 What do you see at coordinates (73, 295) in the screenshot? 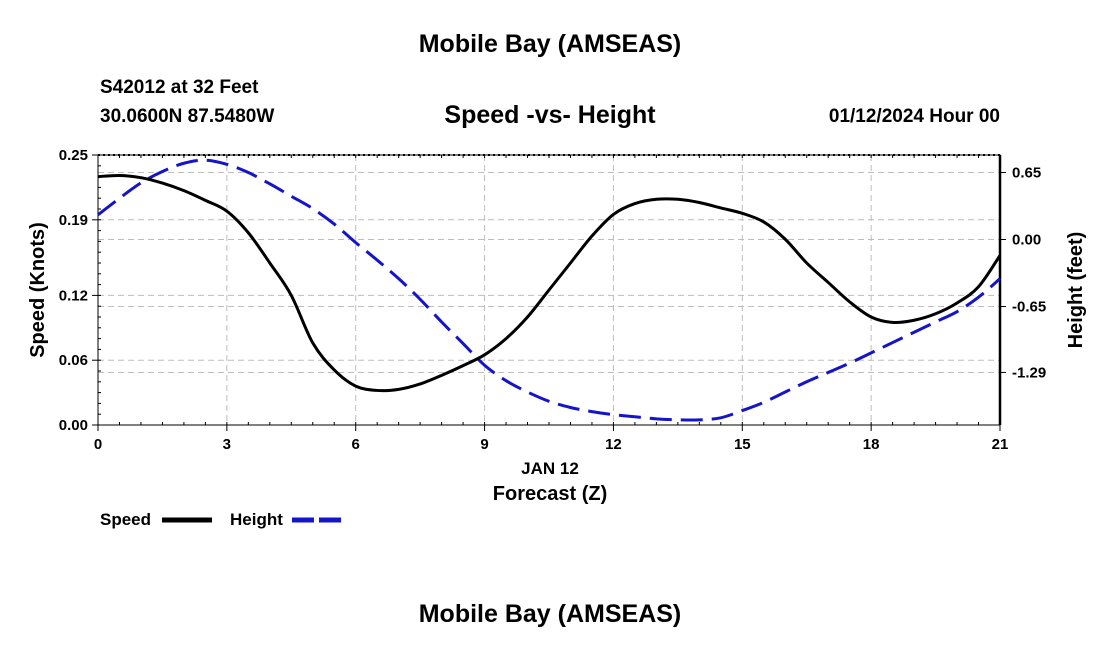
I see `y-left-tick-label-0.12: 0.12` at bounding box center [73, 295].